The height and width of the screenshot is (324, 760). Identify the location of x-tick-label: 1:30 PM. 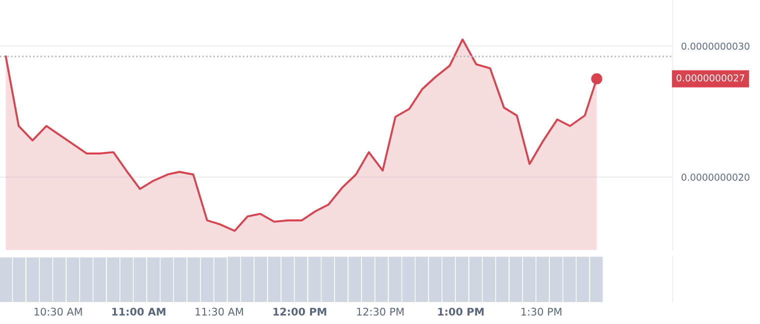
(541, 312).